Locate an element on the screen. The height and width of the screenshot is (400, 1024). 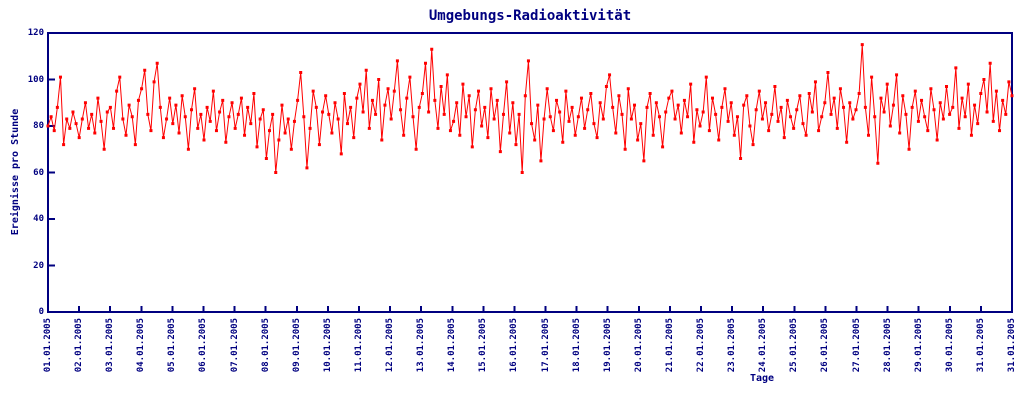
y-tick-label: 120 is located at coordinates (35, 33).